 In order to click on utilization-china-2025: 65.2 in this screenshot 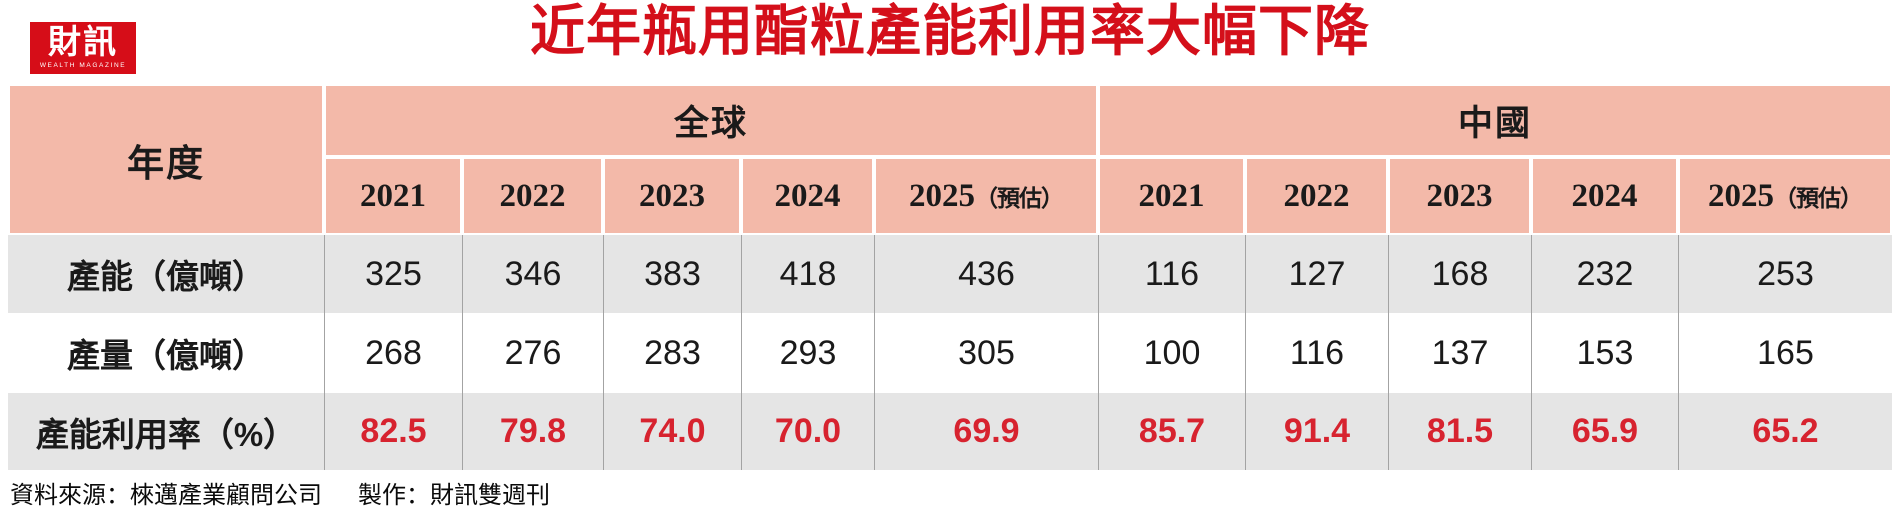, I will do `click(1785, 431)`.